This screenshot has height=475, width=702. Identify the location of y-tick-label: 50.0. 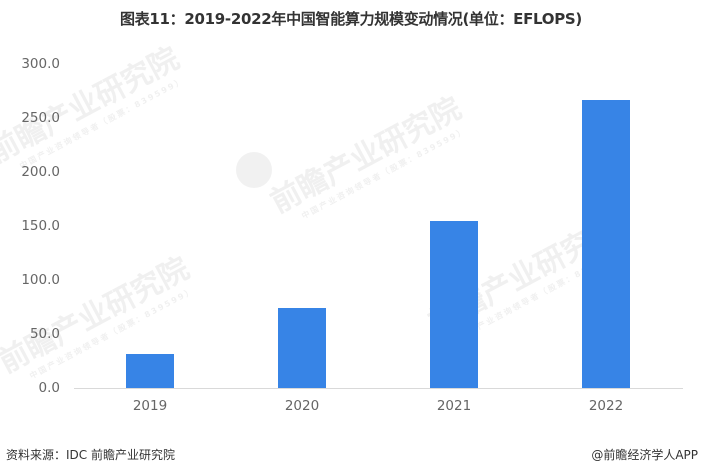
(44, 334).